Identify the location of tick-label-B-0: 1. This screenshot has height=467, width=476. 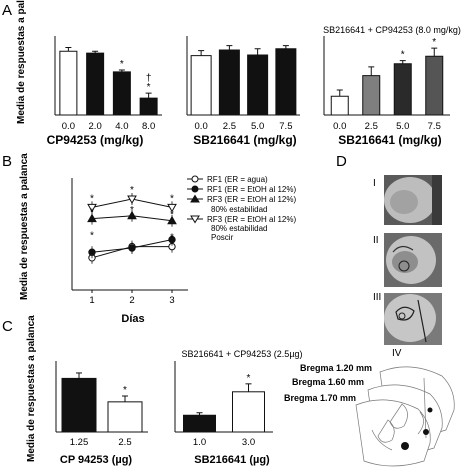
(91, 300).